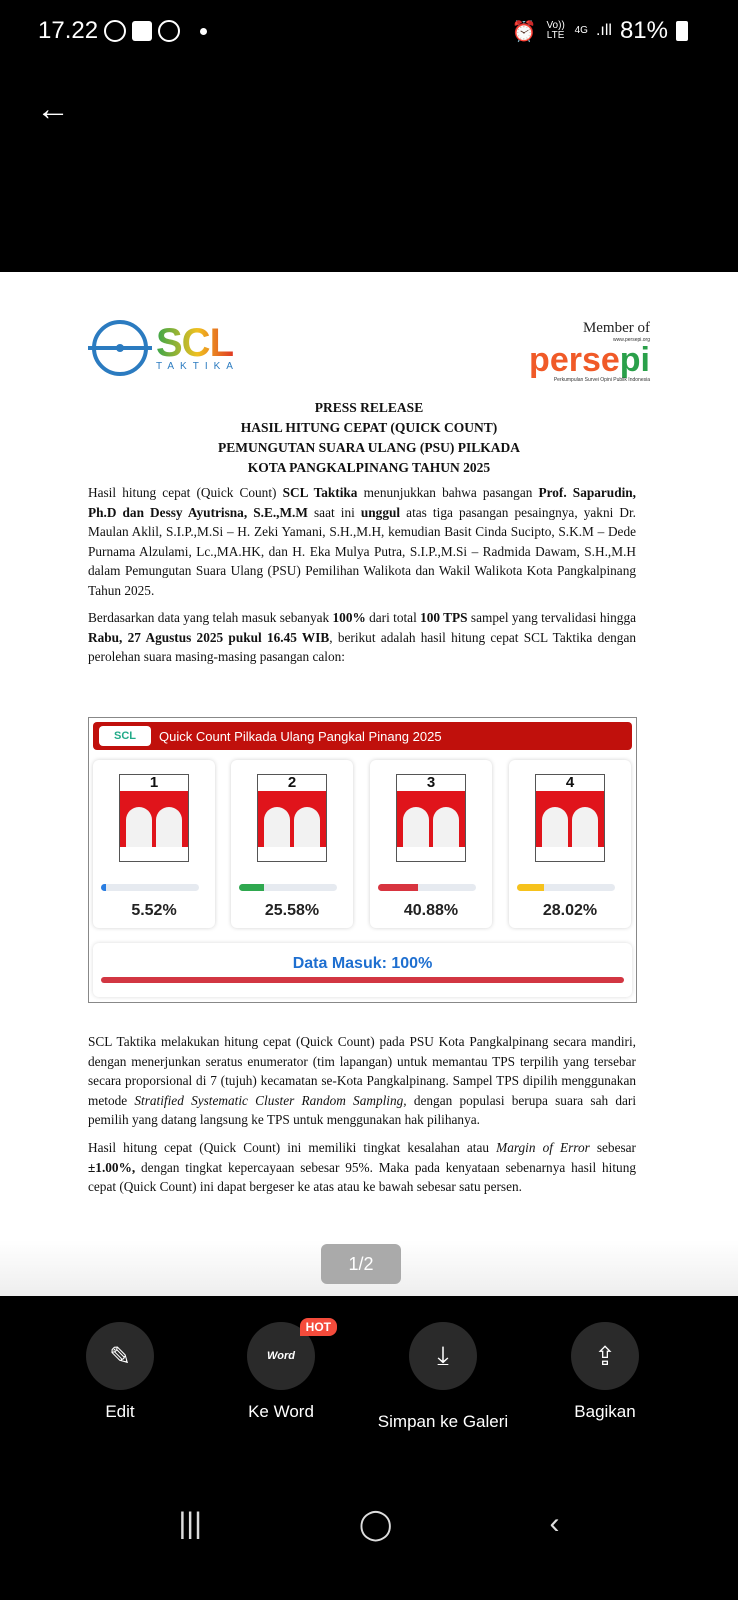 The height and width of the screenshot is (1600, 738). What do you see at coordinates (125, 736) in the screenshot?
I see `scl-mini-logo: SCL` at bounding box center [125, 736].